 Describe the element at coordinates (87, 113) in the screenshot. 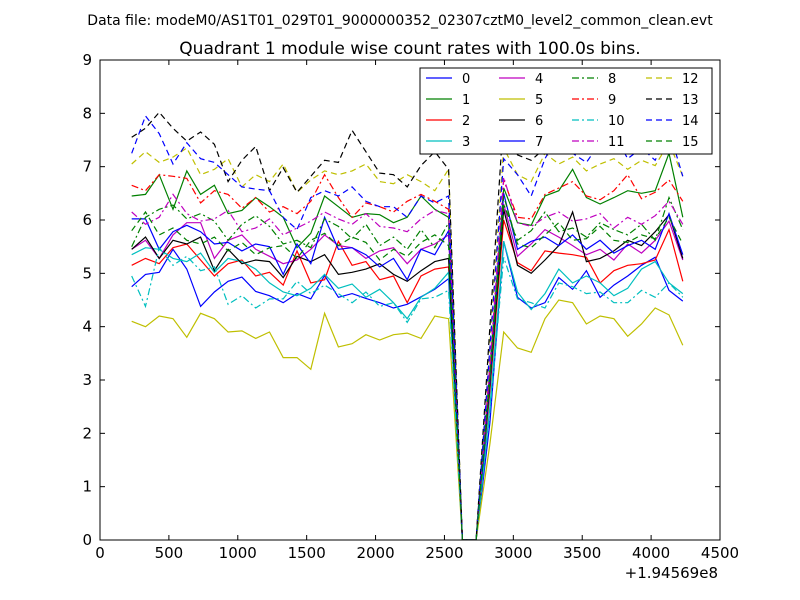

I see `y-tick-label: 8` at that location.